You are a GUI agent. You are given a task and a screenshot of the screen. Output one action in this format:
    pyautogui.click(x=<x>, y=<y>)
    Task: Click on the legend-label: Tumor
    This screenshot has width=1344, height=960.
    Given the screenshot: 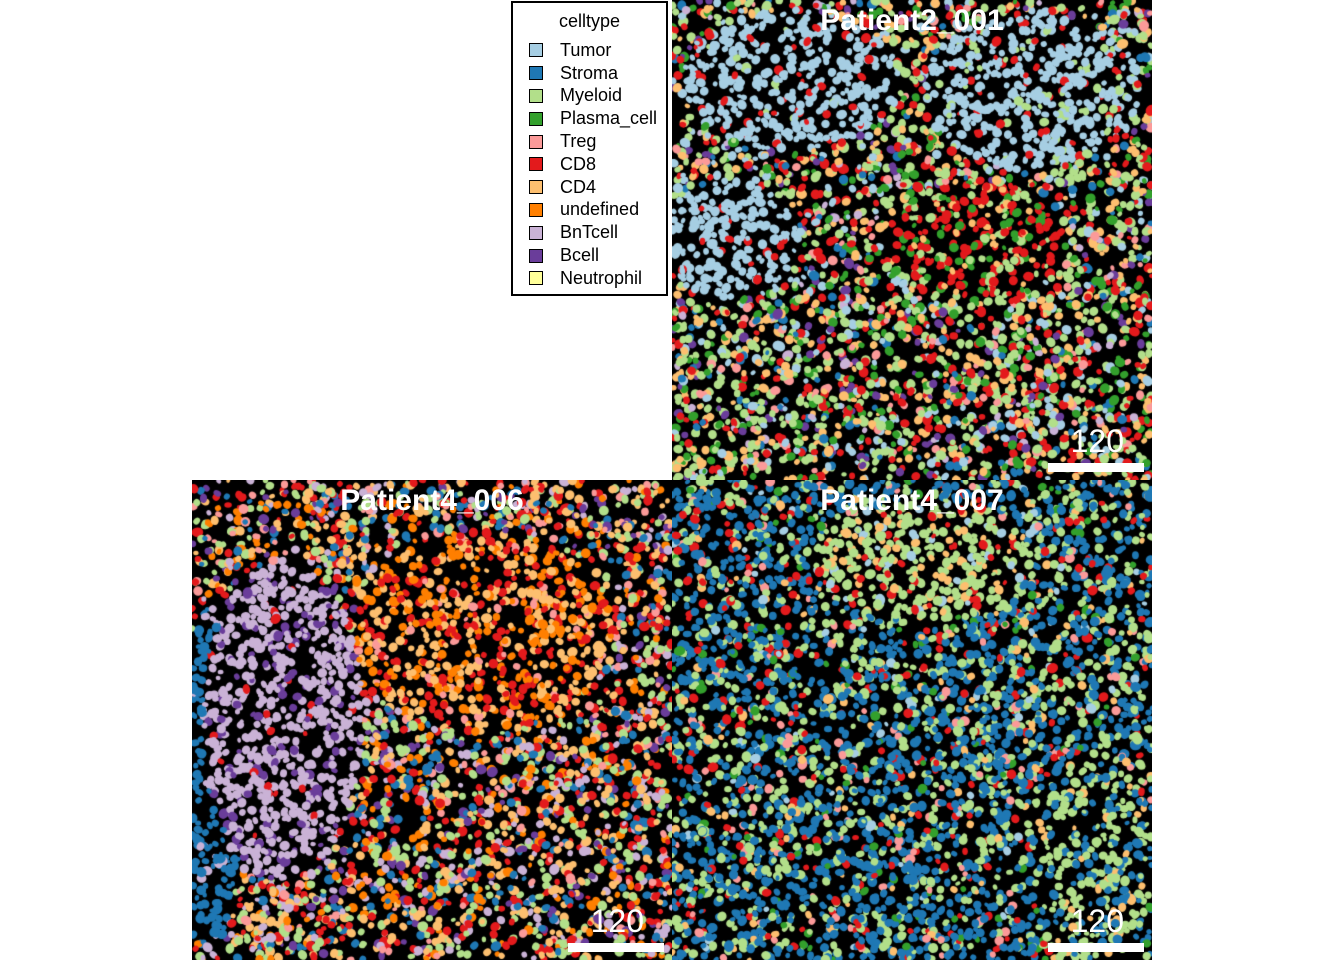 What is the action you would take?
    pyautogui.click(x=586, y=49)
    